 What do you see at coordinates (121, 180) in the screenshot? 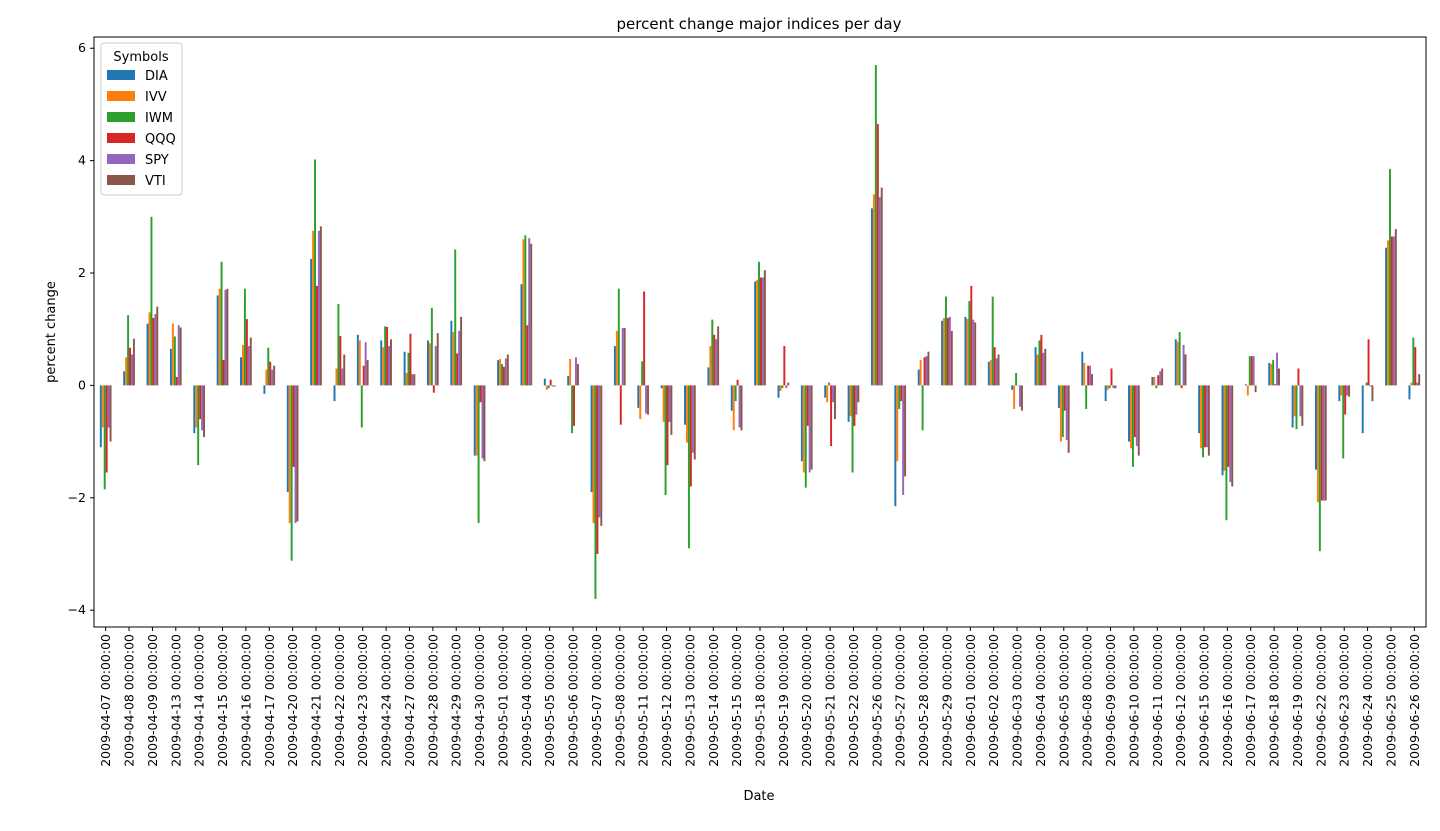
I see `legend-swatch-vti` at bounding box center [121, 180].